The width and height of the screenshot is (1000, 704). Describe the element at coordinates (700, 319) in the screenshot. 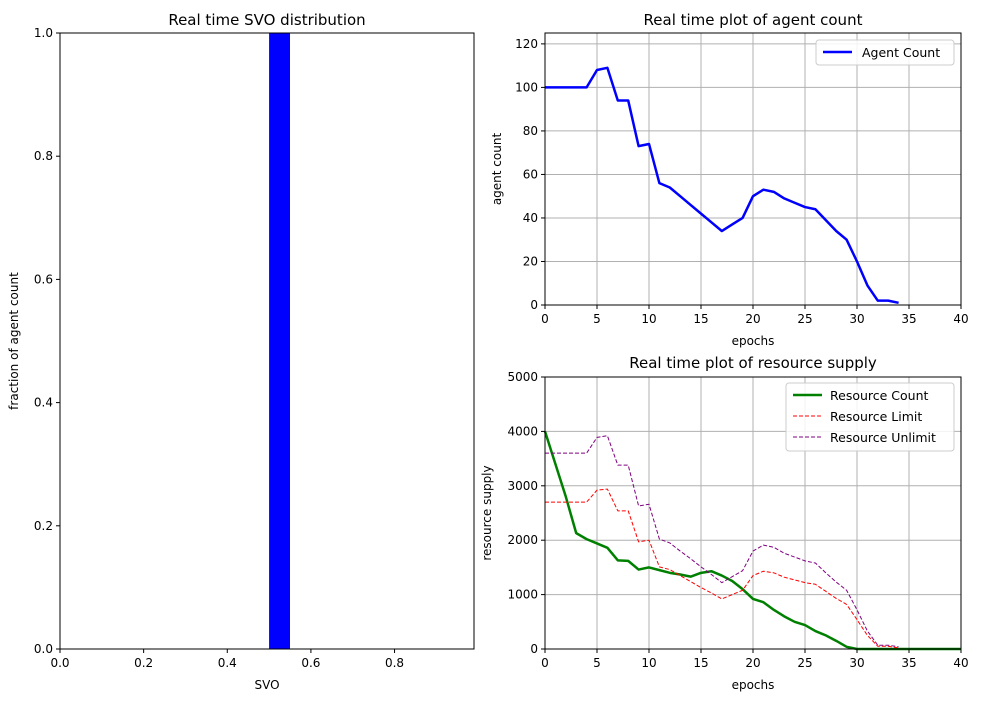

I see `agents-x-tick-label: 15` at that location.